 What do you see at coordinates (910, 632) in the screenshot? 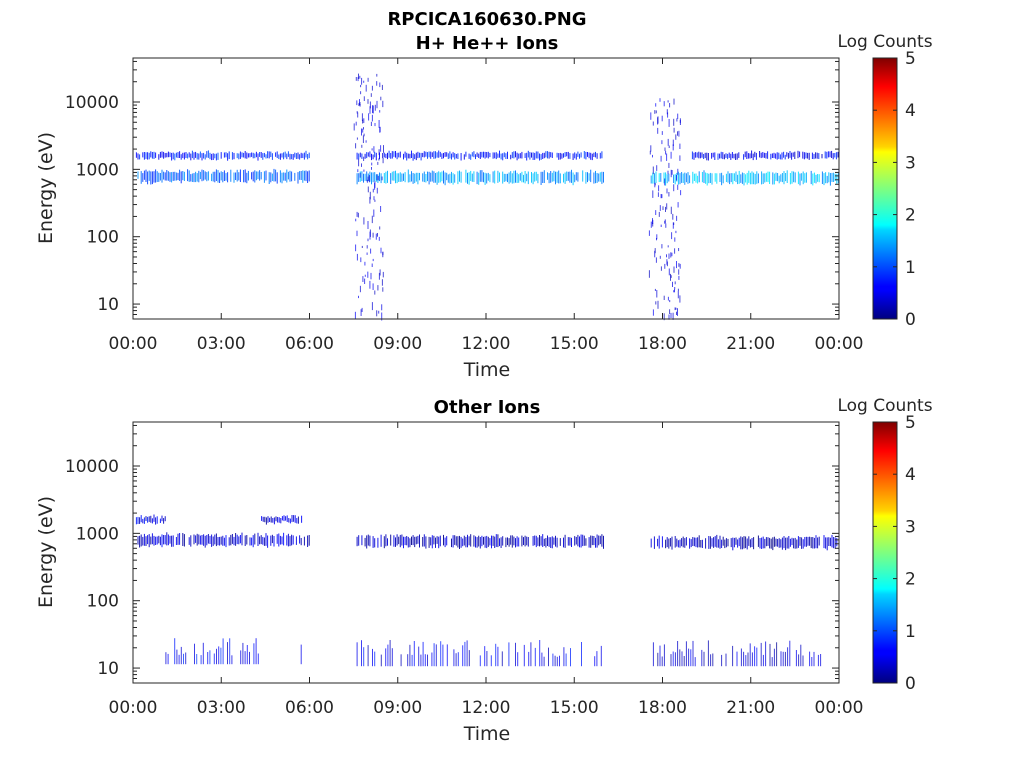
I see `colorbar-tick-label: 1` at bounding box center [910, 632].